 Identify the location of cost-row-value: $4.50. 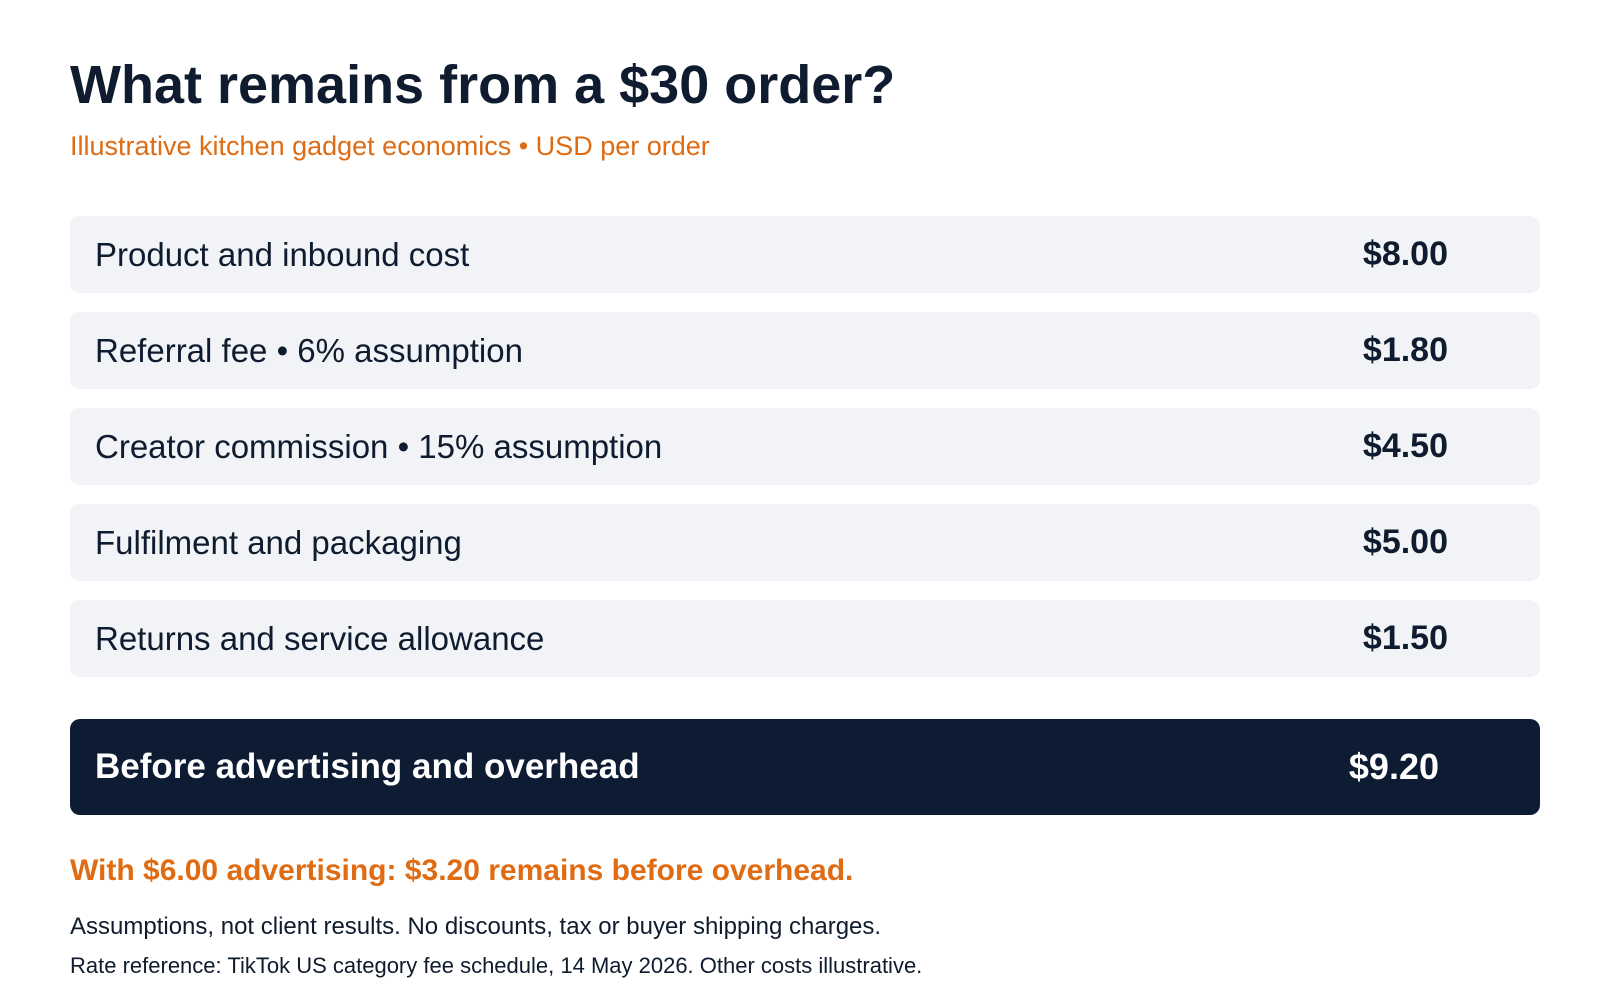
(1405, 446).